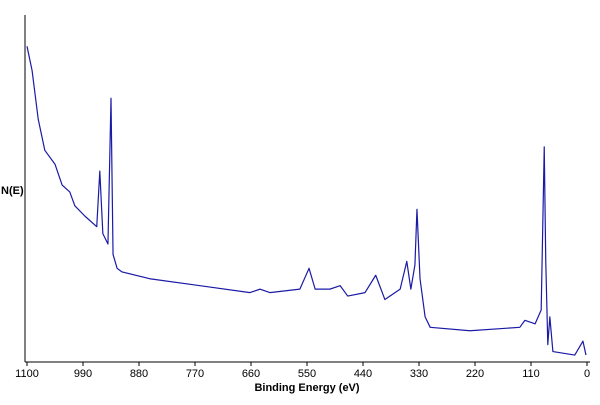 The image size is (600, 405). What do you see at coordinates (195, 374) in the screenshot?
I see `x-tick-label: 770` at bounding box center [195, 374].